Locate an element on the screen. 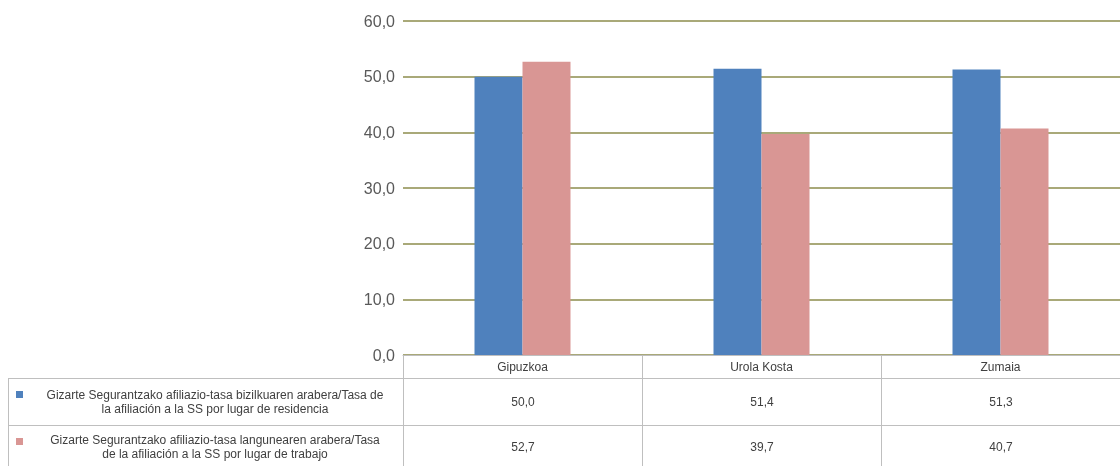 Image resolution: width=1120 pixels, height=466 pixels. y-tick-label: 0,0 is located at coordinates (384, 355).